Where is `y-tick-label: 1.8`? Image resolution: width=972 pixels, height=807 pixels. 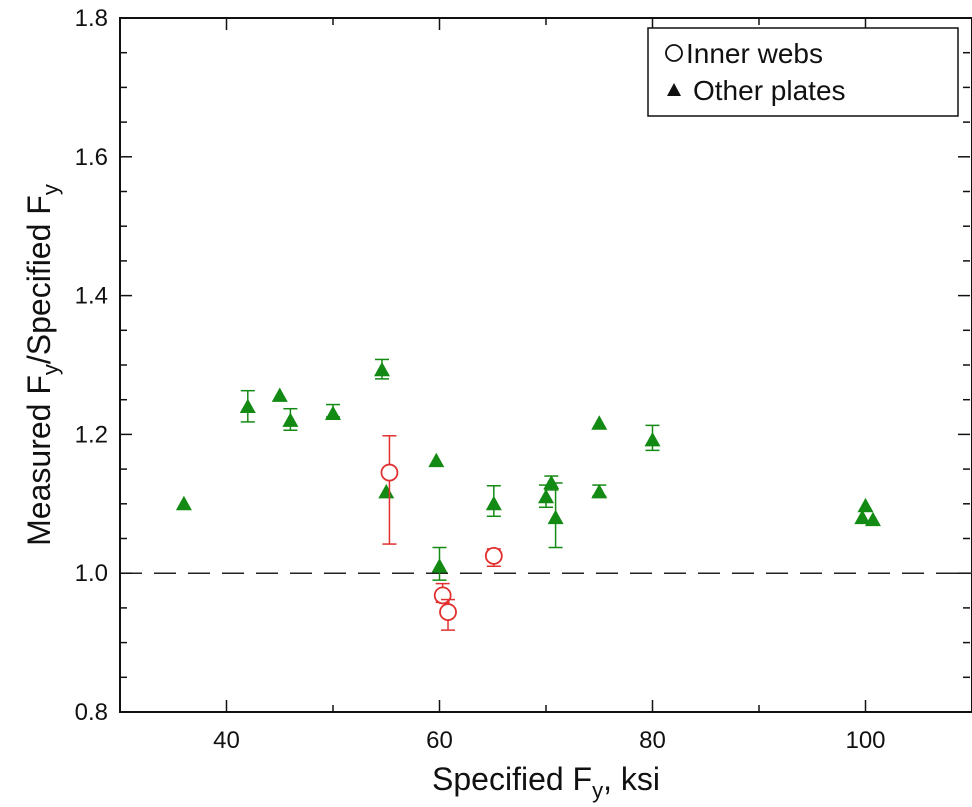
y-tick-label: 1.8 is located at coordinates (91, 18).